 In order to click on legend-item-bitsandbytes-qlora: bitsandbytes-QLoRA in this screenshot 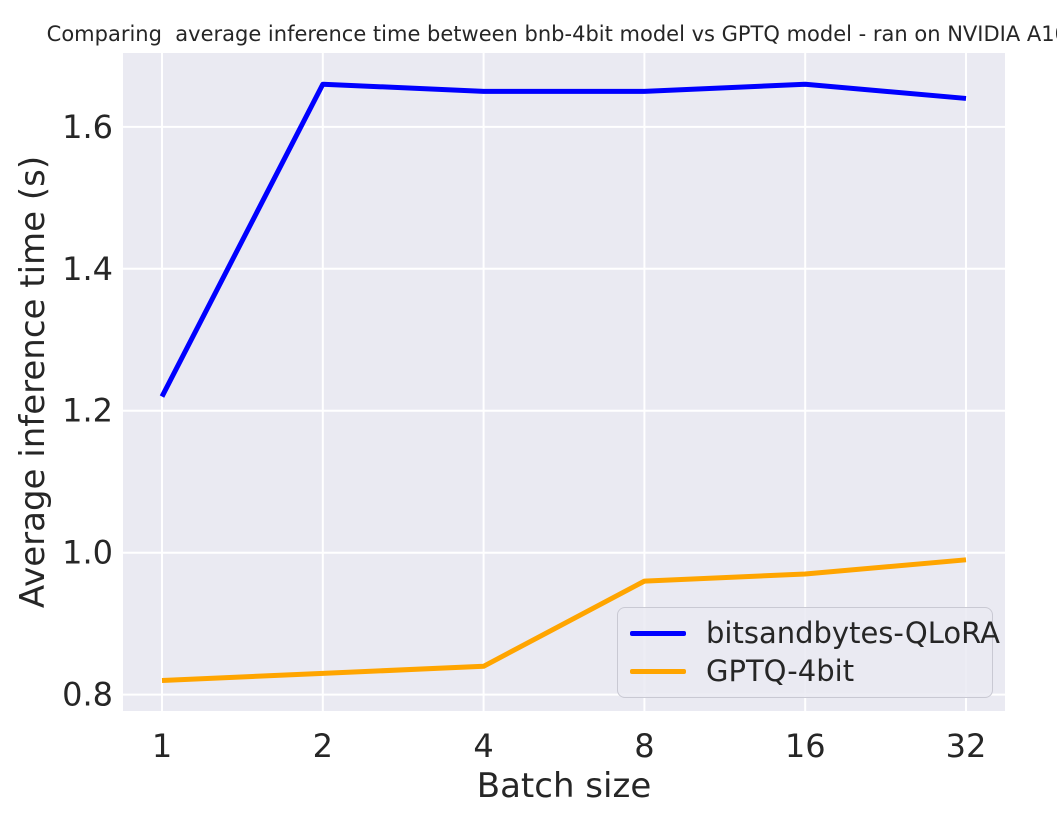, I will do `click(815, 633)`.